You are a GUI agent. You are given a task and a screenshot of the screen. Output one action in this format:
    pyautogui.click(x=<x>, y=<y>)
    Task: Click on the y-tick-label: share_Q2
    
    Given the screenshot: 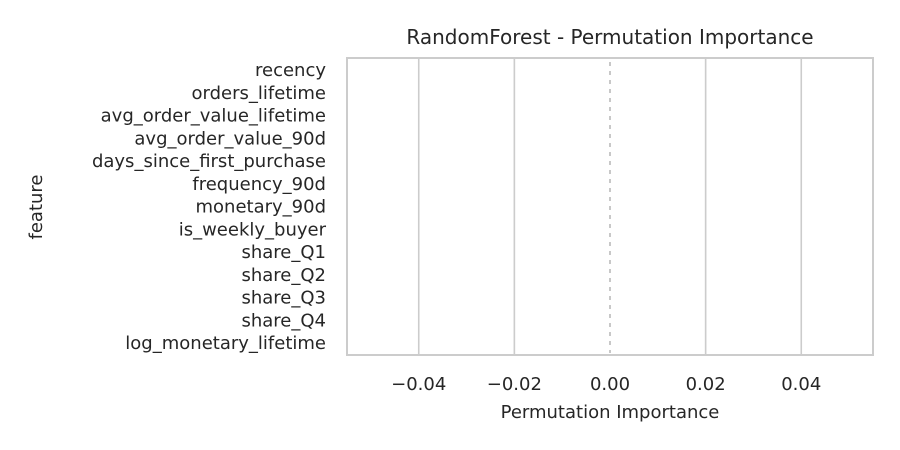 What is the action you would take?
    pyautogui.click(x=283, y=275)
    